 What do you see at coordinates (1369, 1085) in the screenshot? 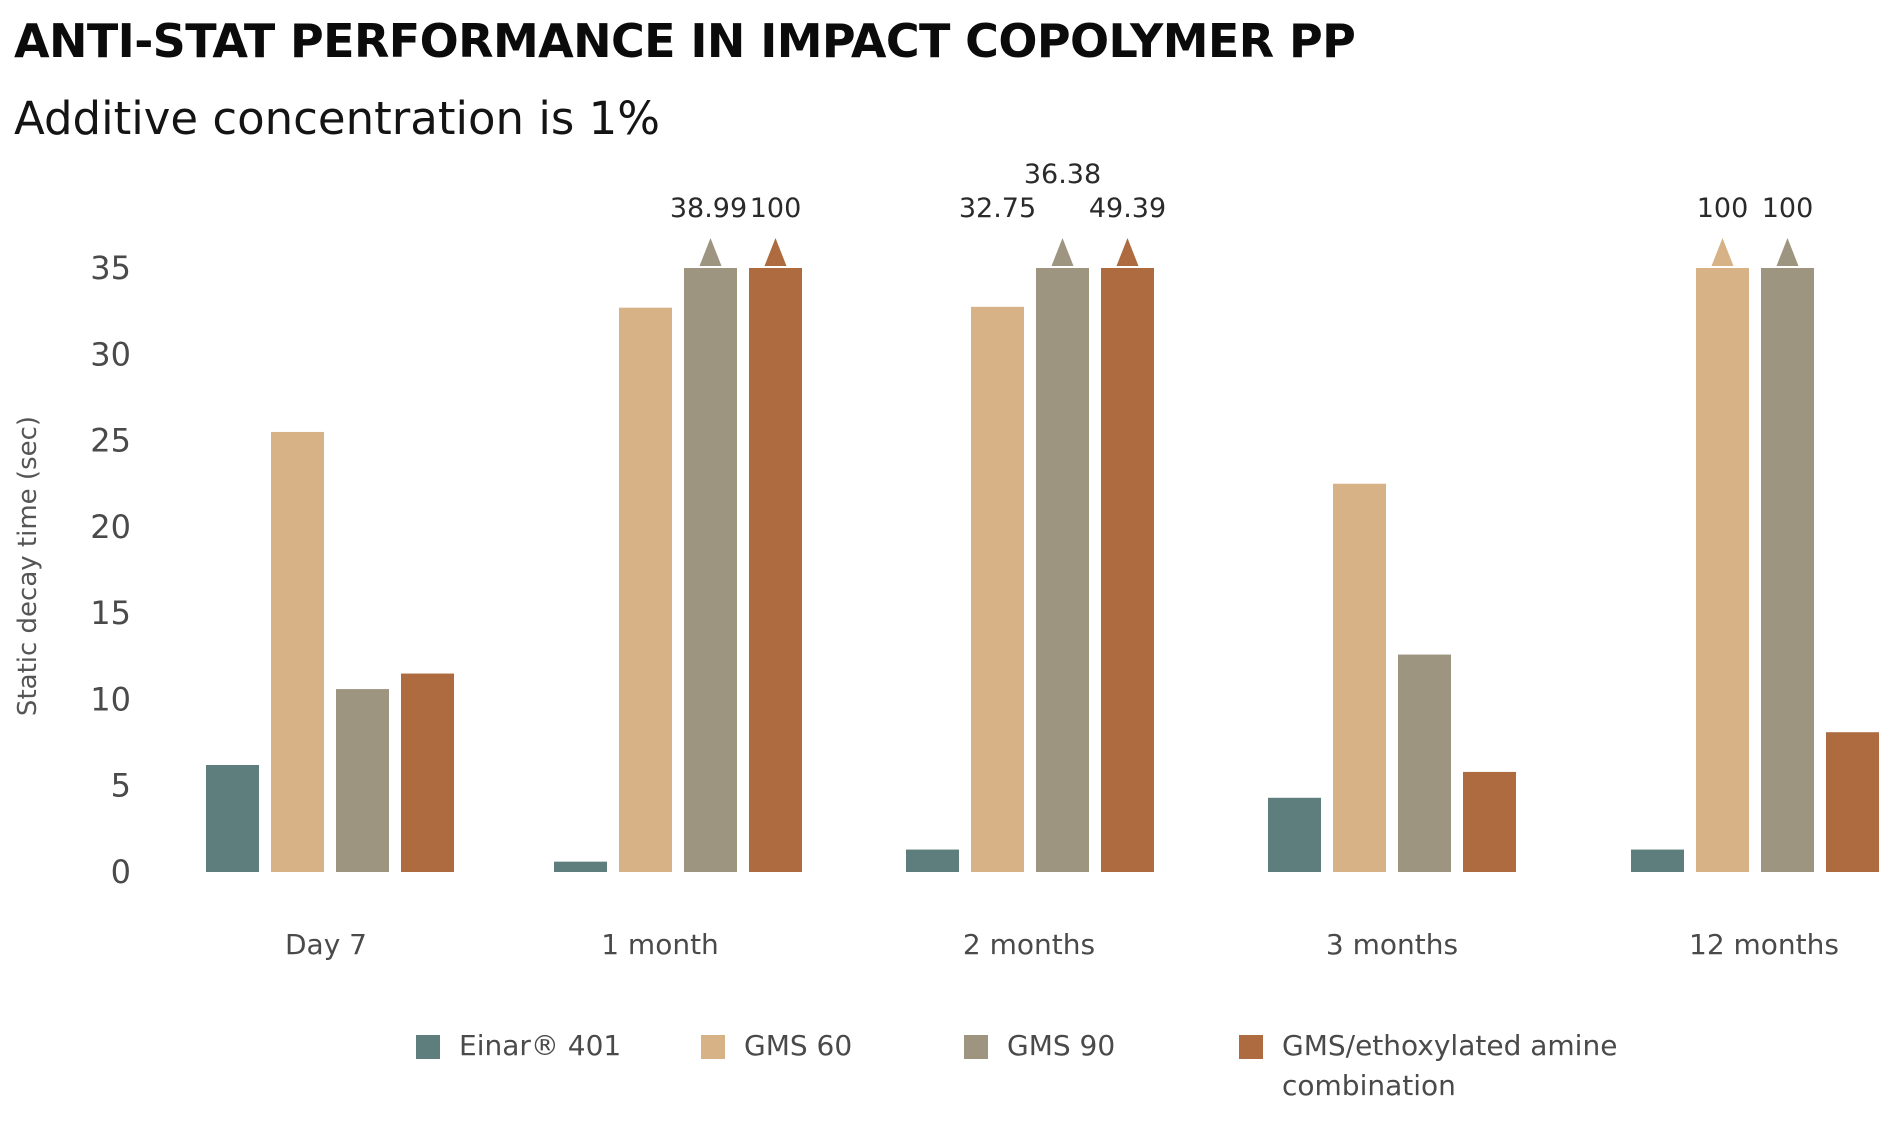
I see `legend-label-line: combination` at bounding box center [1369, 1085].